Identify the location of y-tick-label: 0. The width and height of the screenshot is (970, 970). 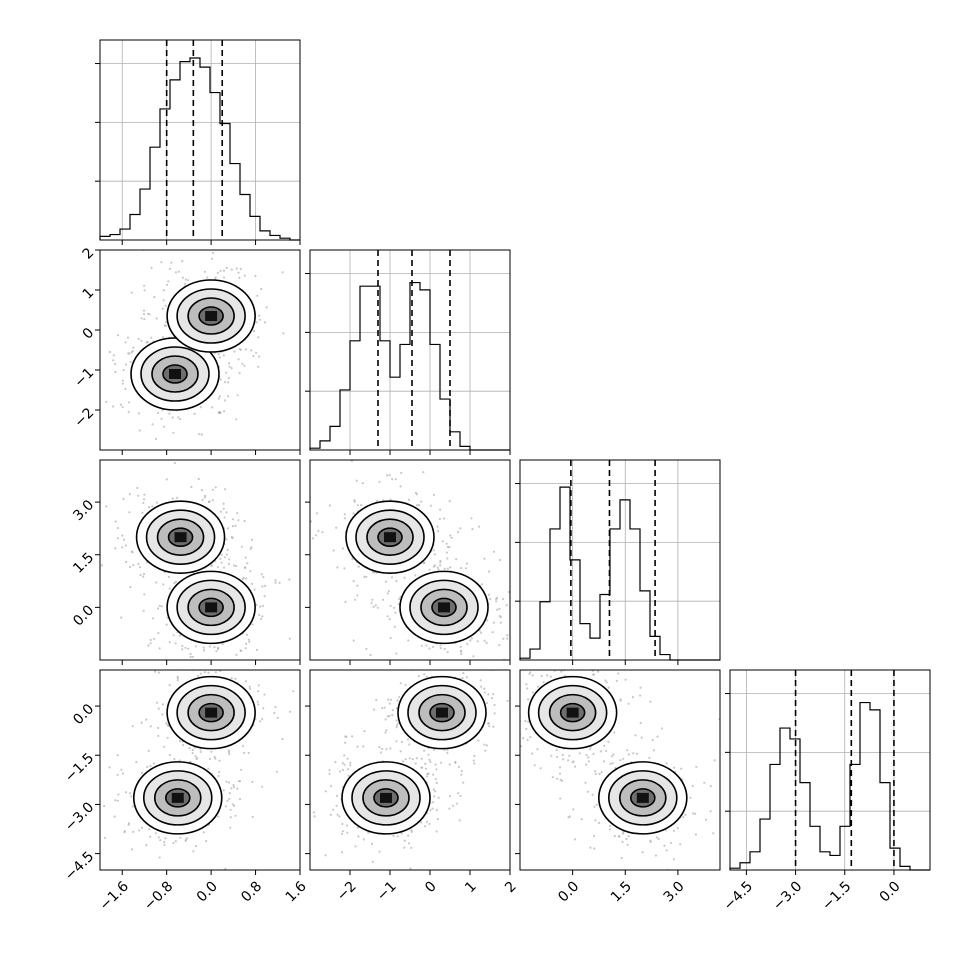
(89, 334).